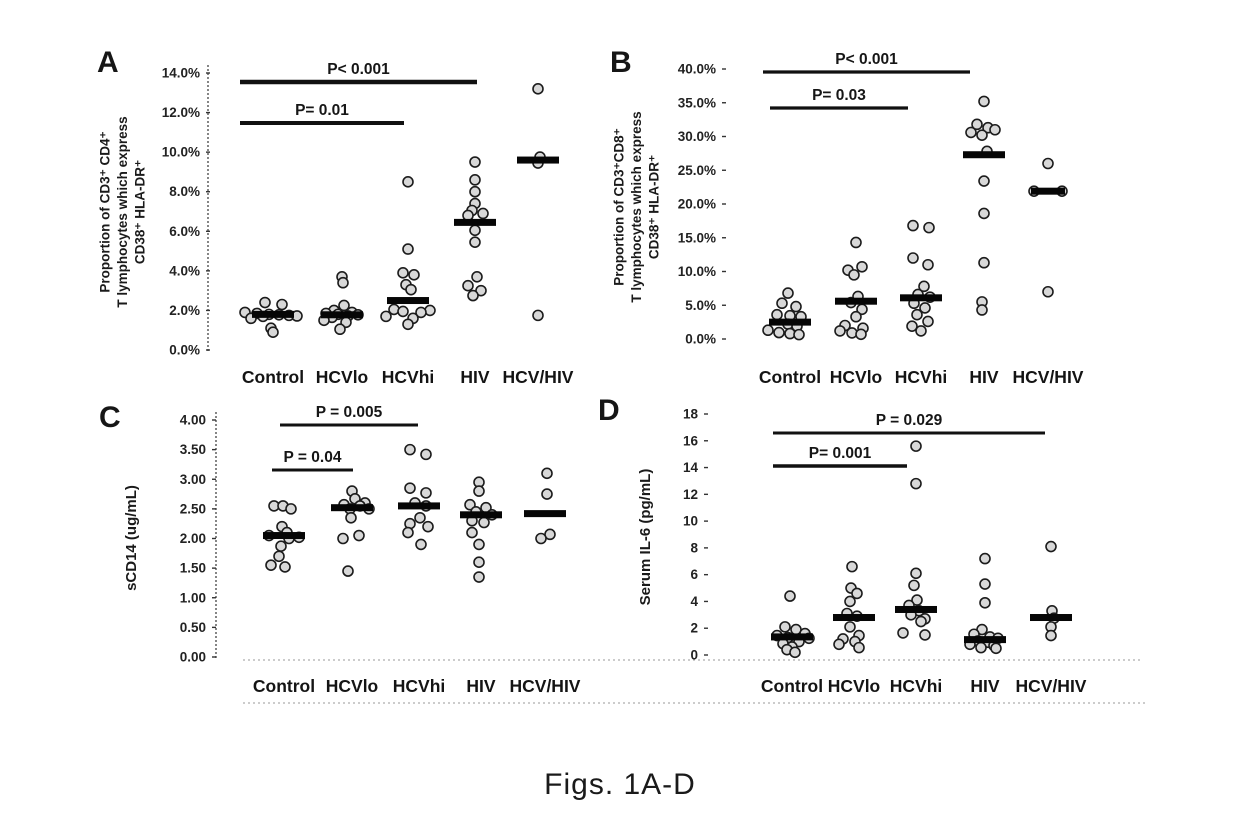  Describe the element at coordinates (609, 410) in the screenshot. I see `panel-letter-D: D` at that location.